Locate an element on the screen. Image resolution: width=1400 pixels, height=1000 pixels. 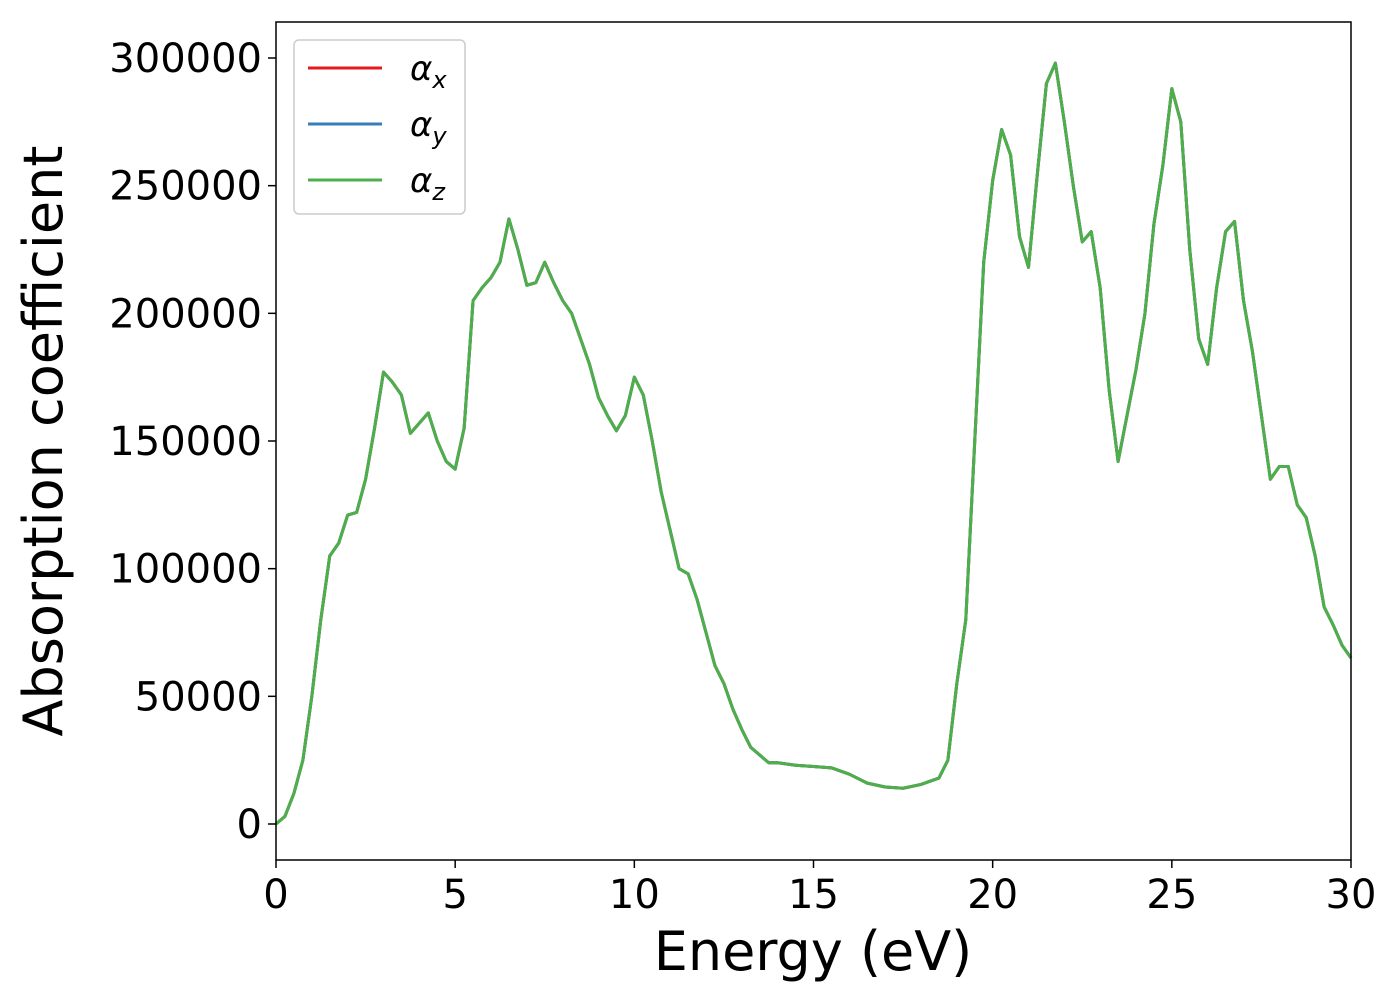
x-tick-label: 30 is located at coordinates (1351, 895).